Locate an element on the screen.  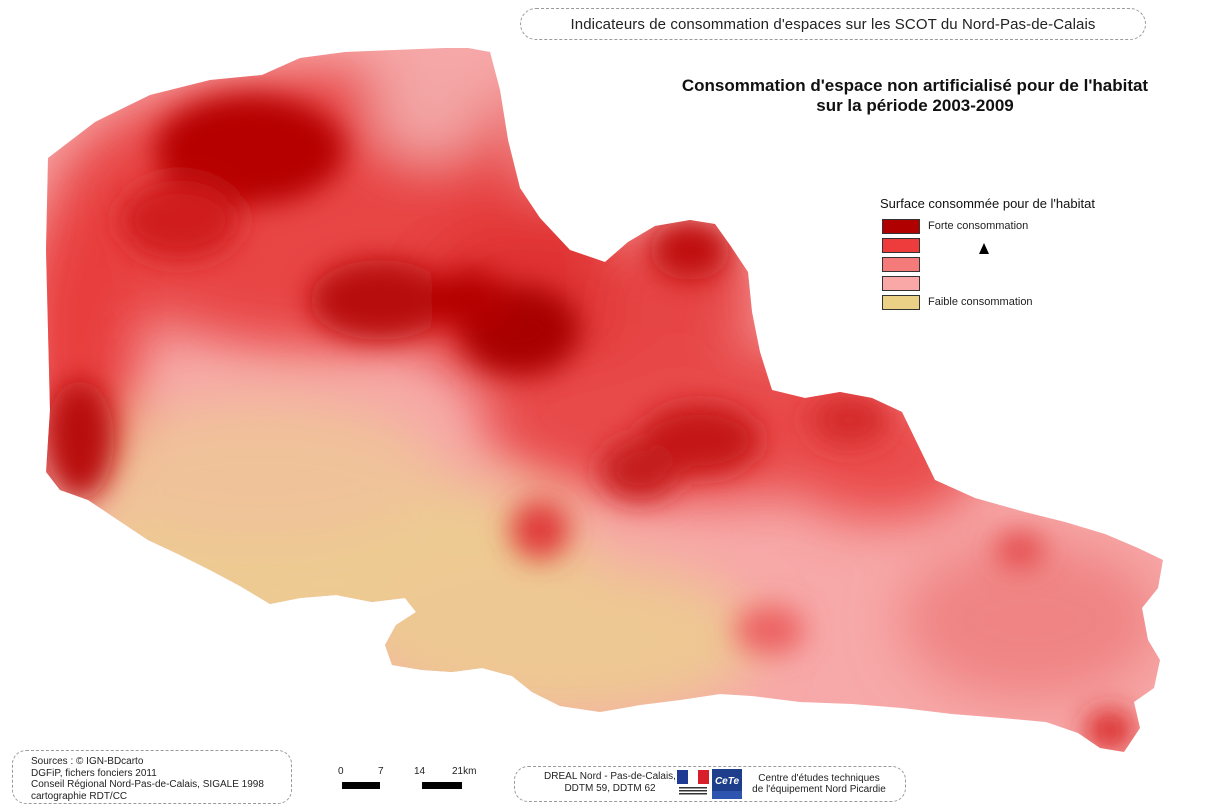
legend-label: Forte consommation is located at coordinates (978, 226).